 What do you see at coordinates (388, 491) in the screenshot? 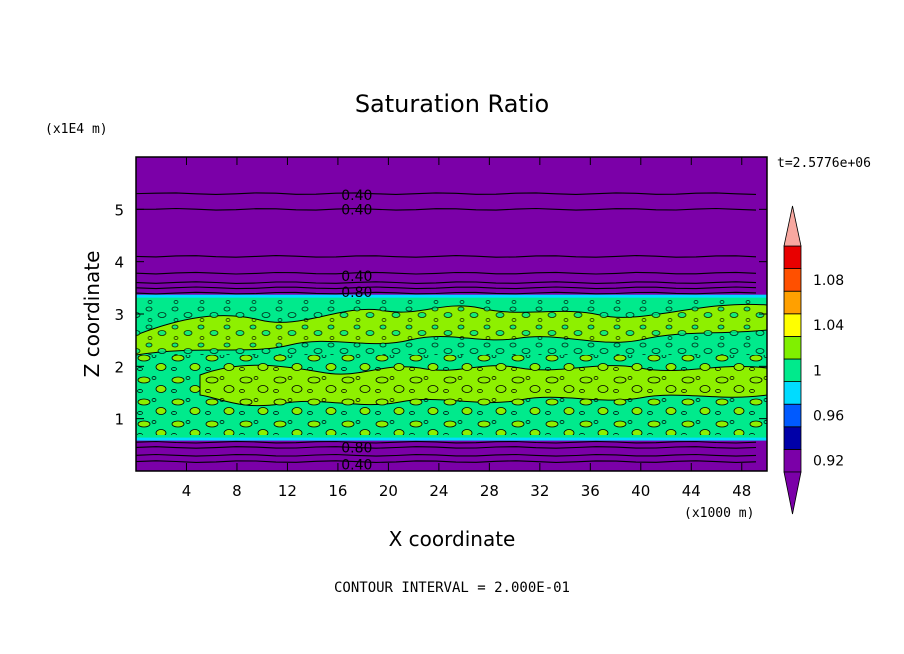
I see `x-tick-label: 20` at bounding box center [388, 491].